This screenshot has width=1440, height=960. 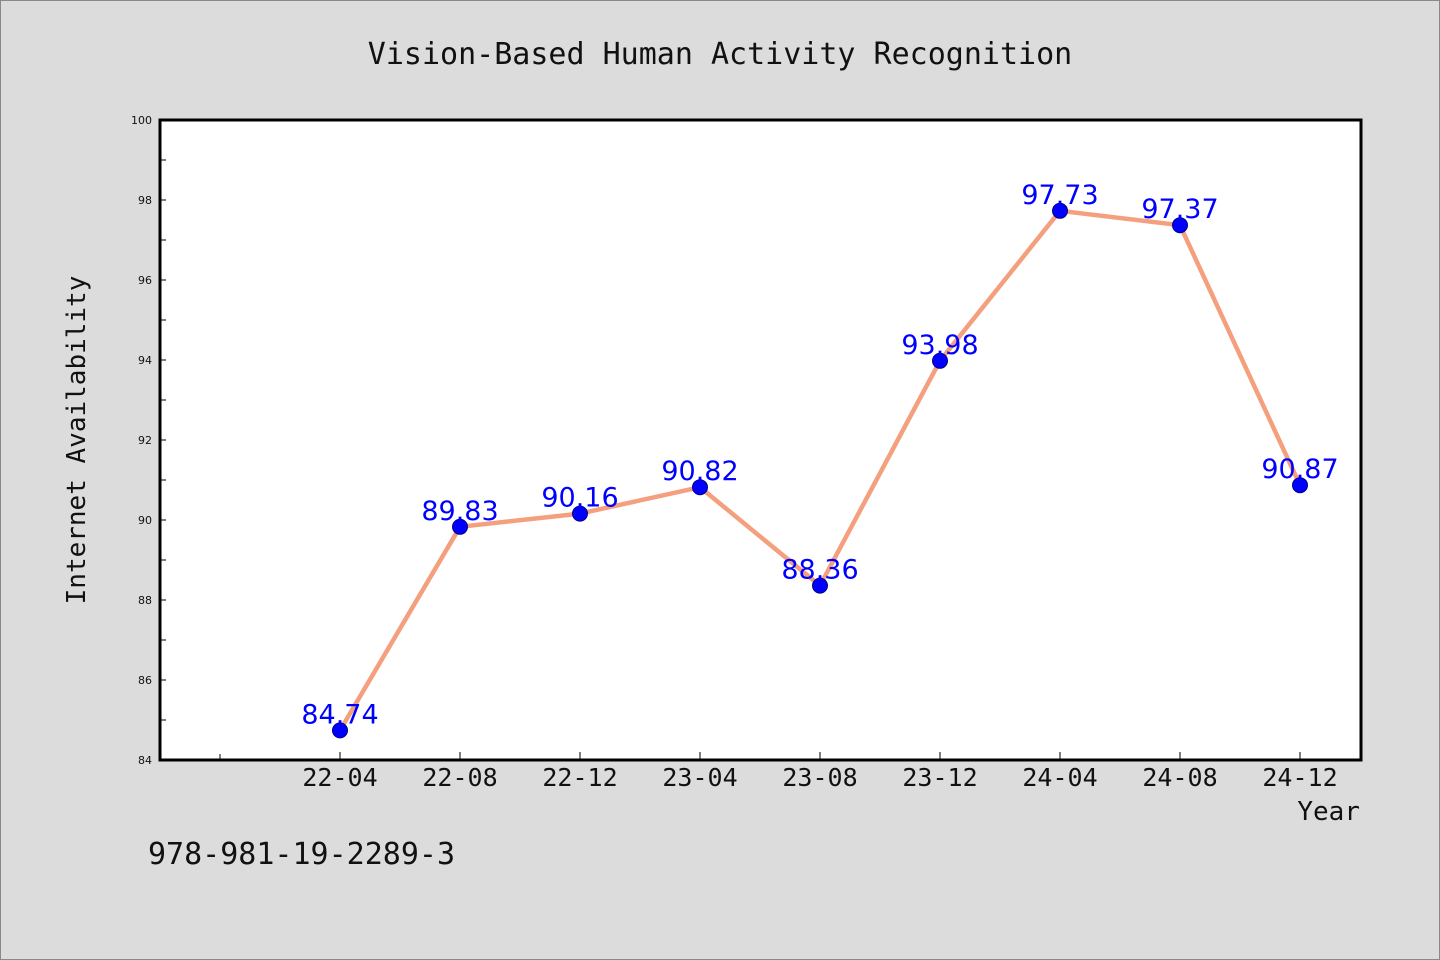 What do you see at coordinates (145, 280) in the screenshot?
I see `y-tick-label: 96` at bounding box center [145, 280].